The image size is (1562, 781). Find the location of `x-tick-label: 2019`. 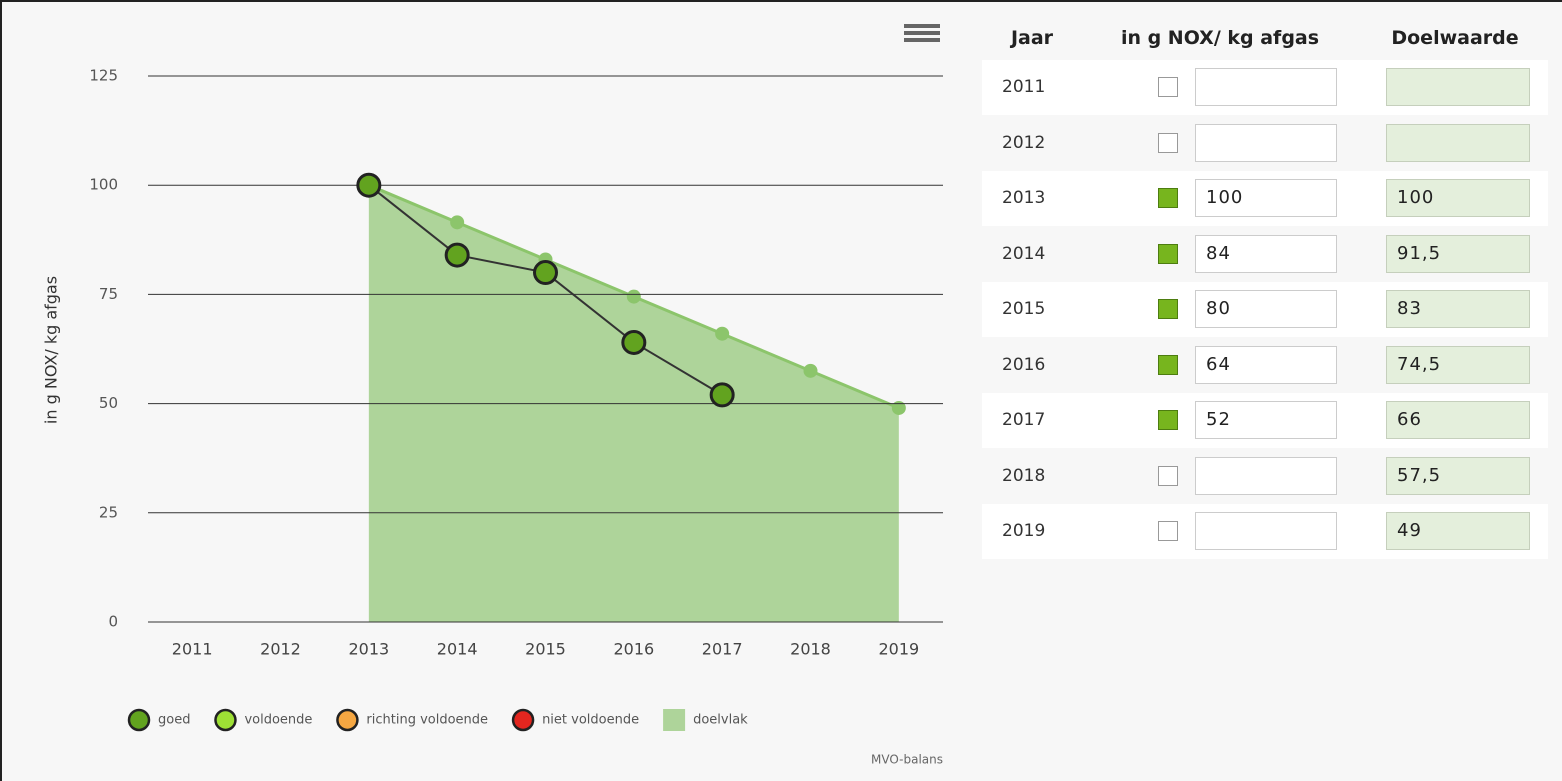

x-tick-label: 2019 is located at coordinates (898, 649).